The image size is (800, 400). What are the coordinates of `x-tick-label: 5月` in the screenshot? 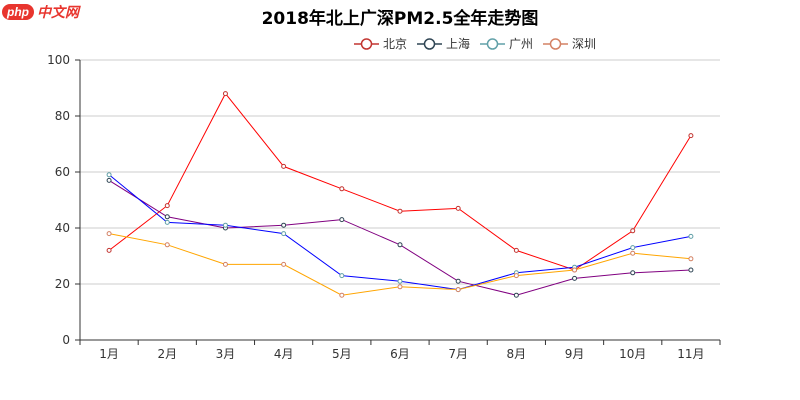 It's located at (342, 354).